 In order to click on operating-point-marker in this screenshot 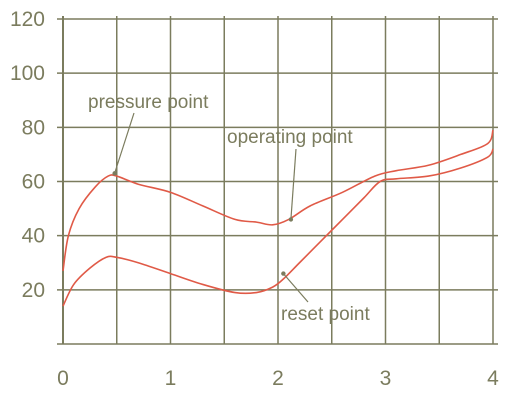, I will do `click(291, 219)`.